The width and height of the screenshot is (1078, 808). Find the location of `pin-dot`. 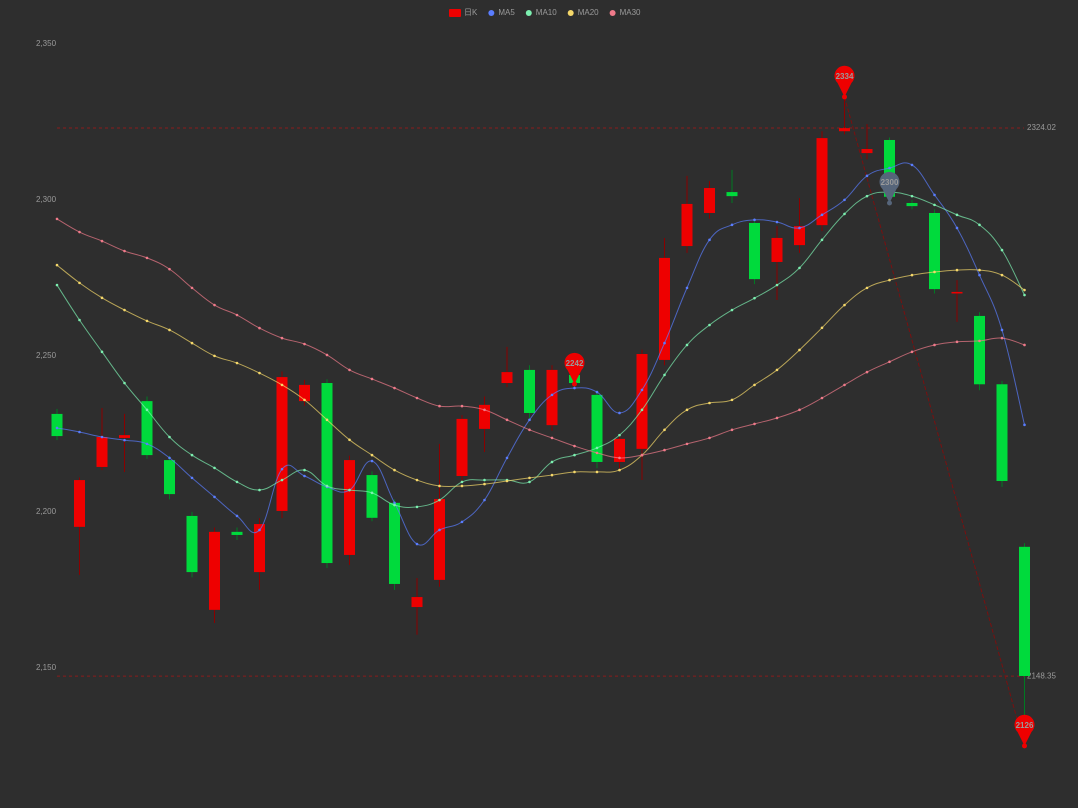

pin-dot is located at coordinates (889, 203).